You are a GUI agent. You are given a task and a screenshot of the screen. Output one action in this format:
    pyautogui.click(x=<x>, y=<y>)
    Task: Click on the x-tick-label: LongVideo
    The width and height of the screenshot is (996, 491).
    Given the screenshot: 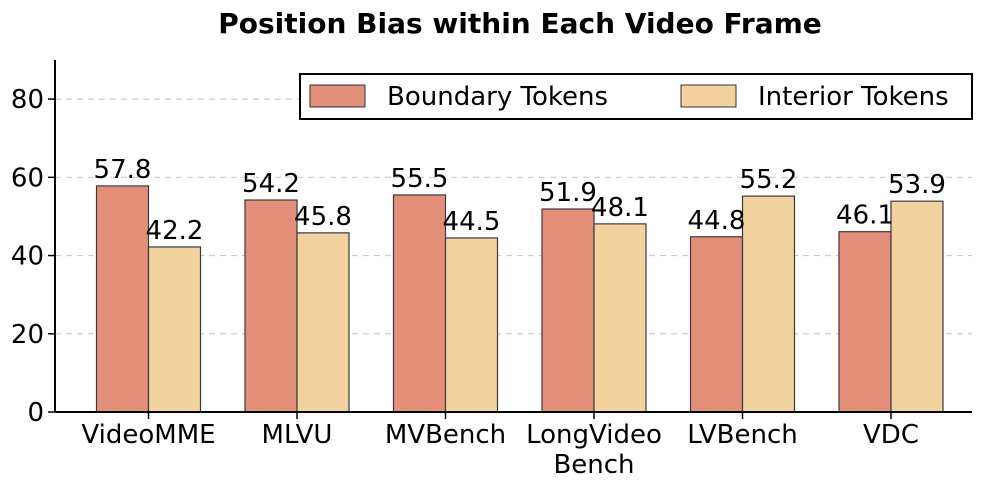 What is the action you would take?
    pyautogui.click(x=594, y=435)
    